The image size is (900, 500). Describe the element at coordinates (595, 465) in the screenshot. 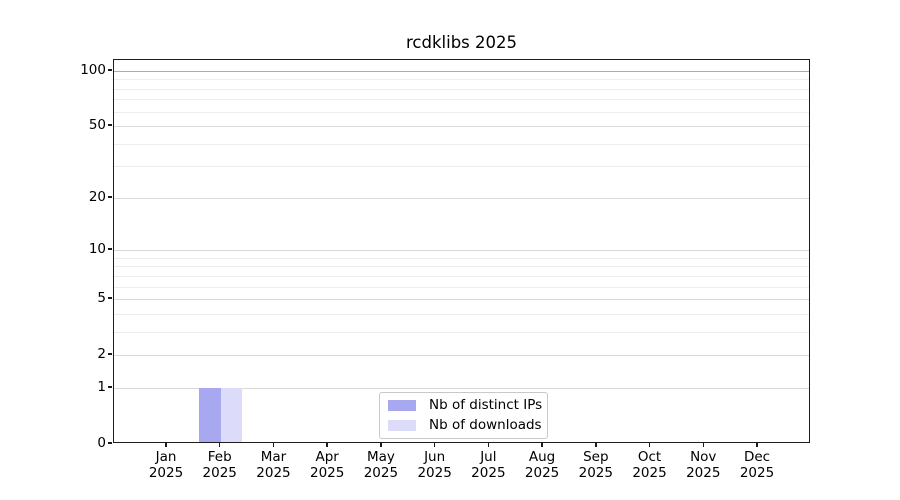

I see `x-tick-label: Sep 2025` at that location.